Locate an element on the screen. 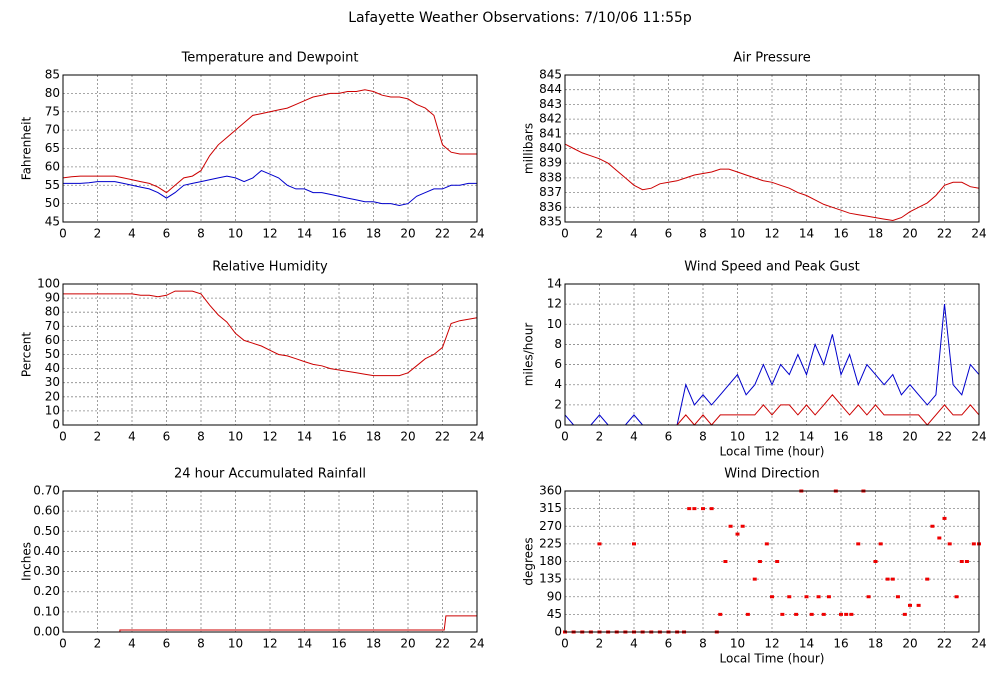 This screenshot has width=1000, height=680. chart-title: Air Pressure is located at coordinates (772, 58).